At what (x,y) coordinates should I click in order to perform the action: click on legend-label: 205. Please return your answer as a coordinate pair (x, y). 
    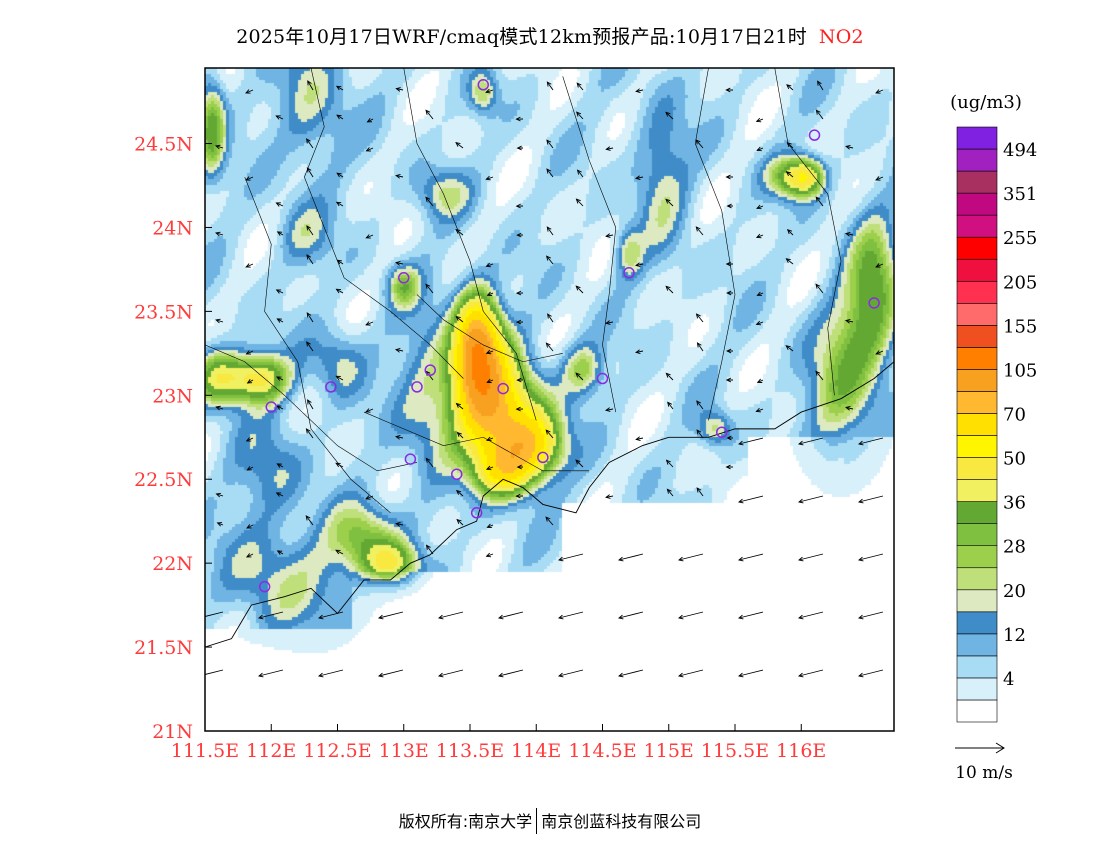
    Looking at the image, I should click on (1020, 282).